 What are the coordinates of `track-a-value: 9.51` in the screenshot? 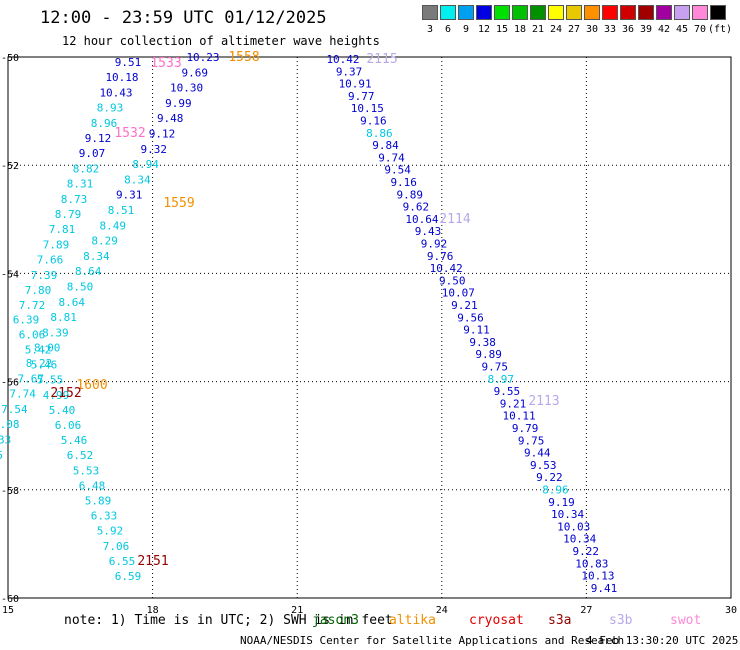 It's located at (128, 62).